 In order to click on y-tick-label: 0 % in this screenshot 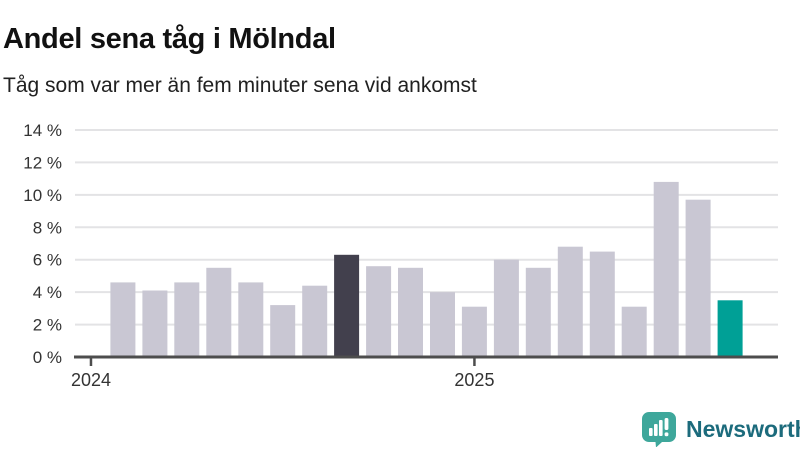, I will do `click(47, 357)`.